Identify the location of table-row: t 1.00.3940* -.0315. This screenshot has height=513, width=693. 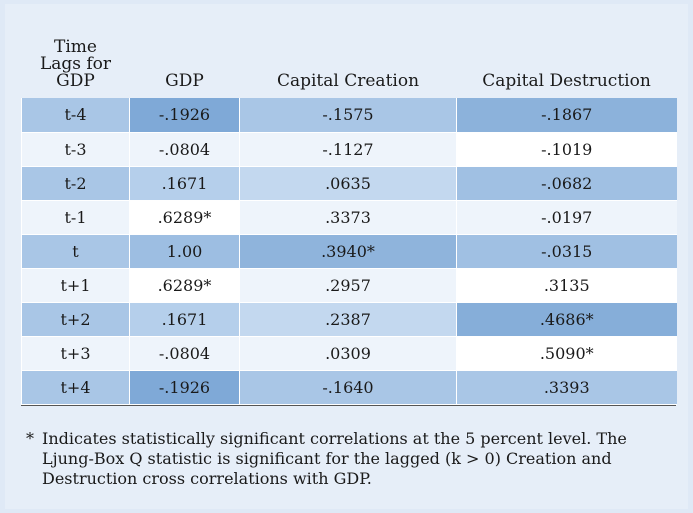
(349, 251).